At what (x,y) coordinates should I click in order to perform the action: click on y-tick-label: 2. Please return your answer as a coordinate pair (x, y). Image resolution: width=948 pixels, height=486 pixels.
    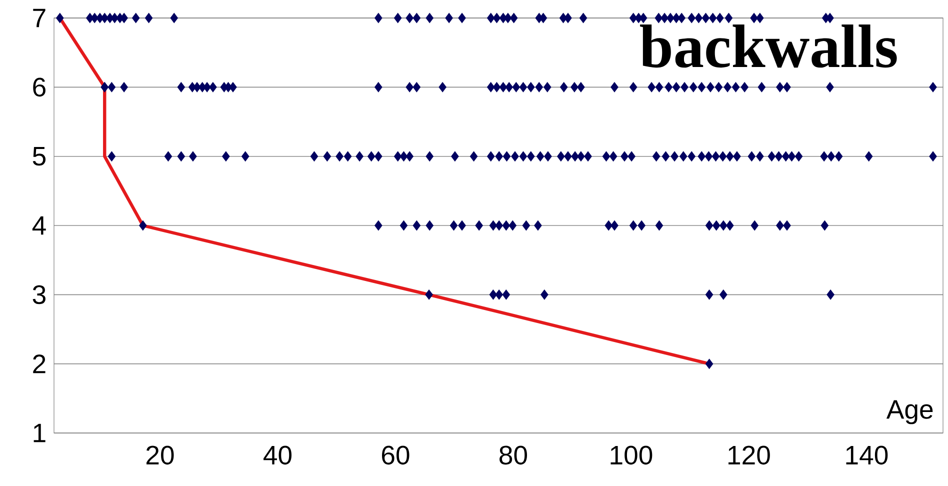
    Looking at the image, I should click on (39, 364).